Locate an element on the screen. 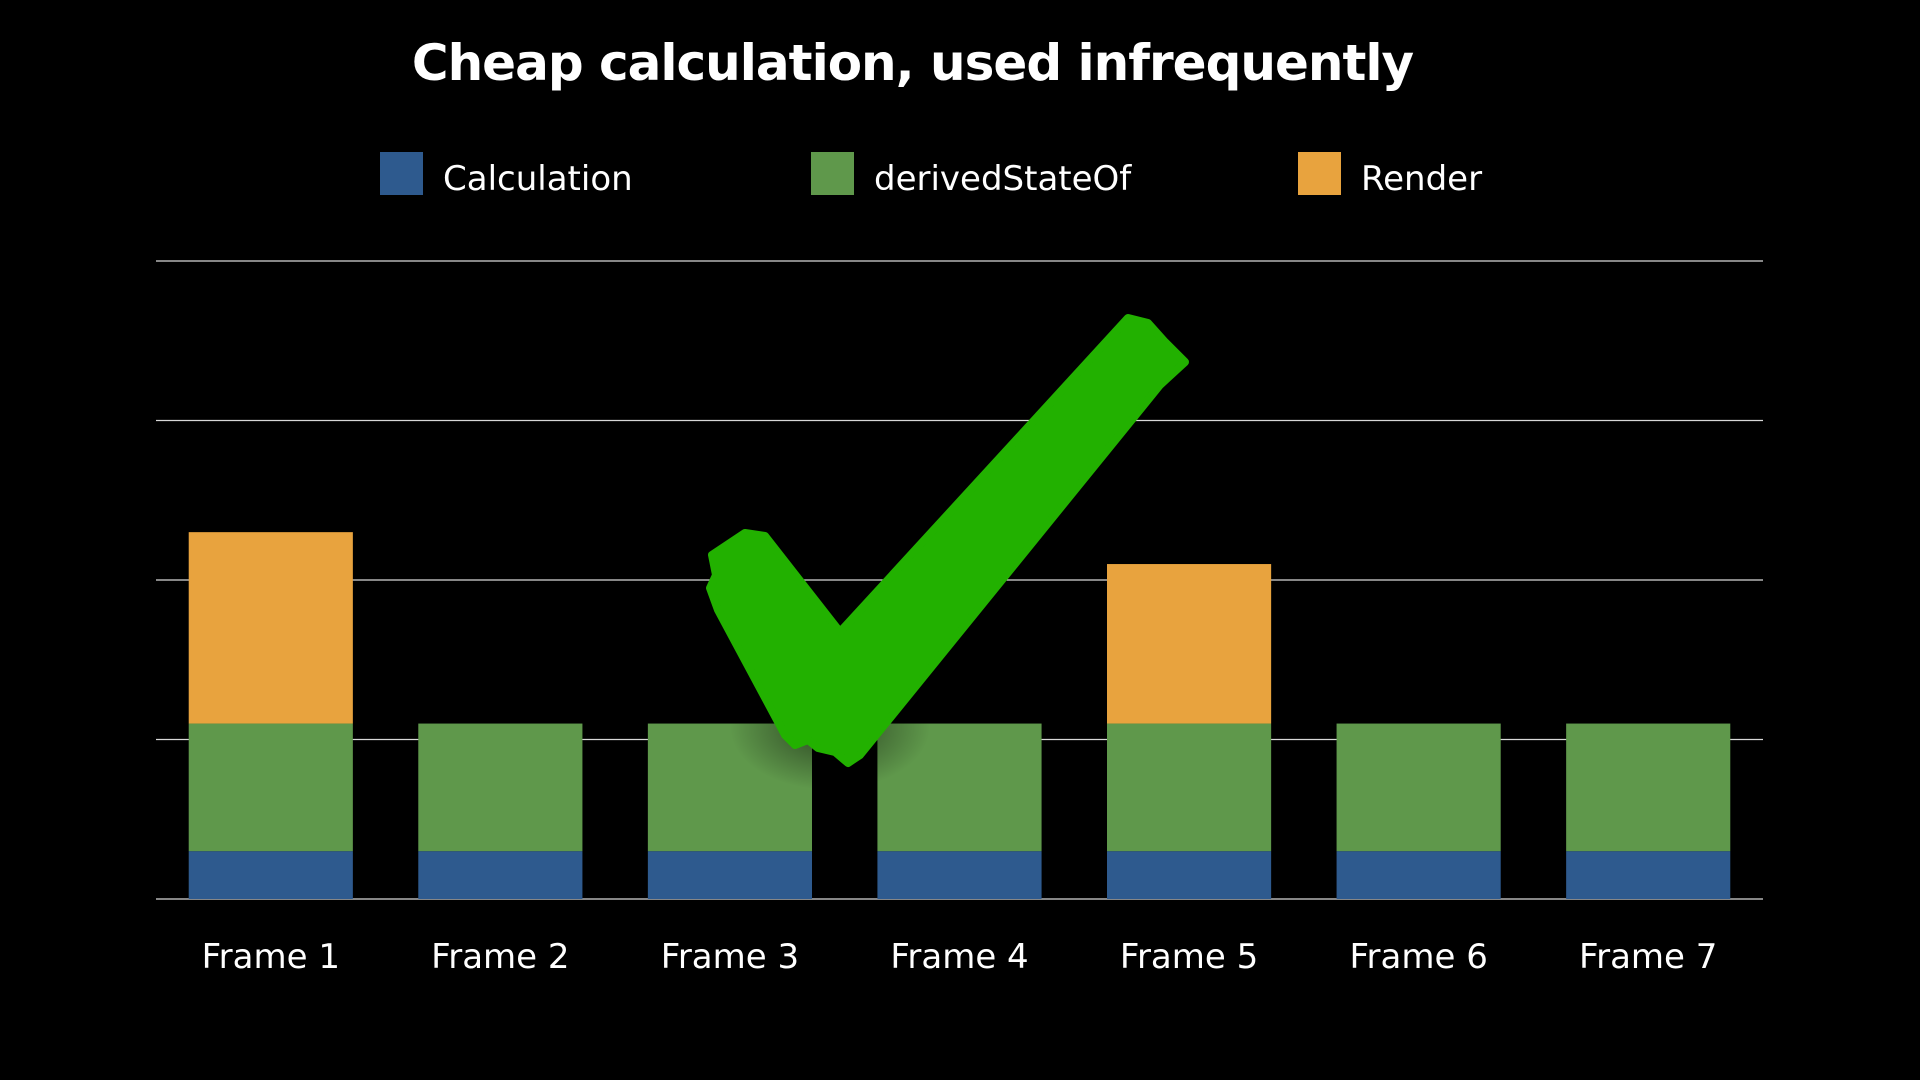  x-tick-label-4: Frame 4 is located at coordinates (959, 957).